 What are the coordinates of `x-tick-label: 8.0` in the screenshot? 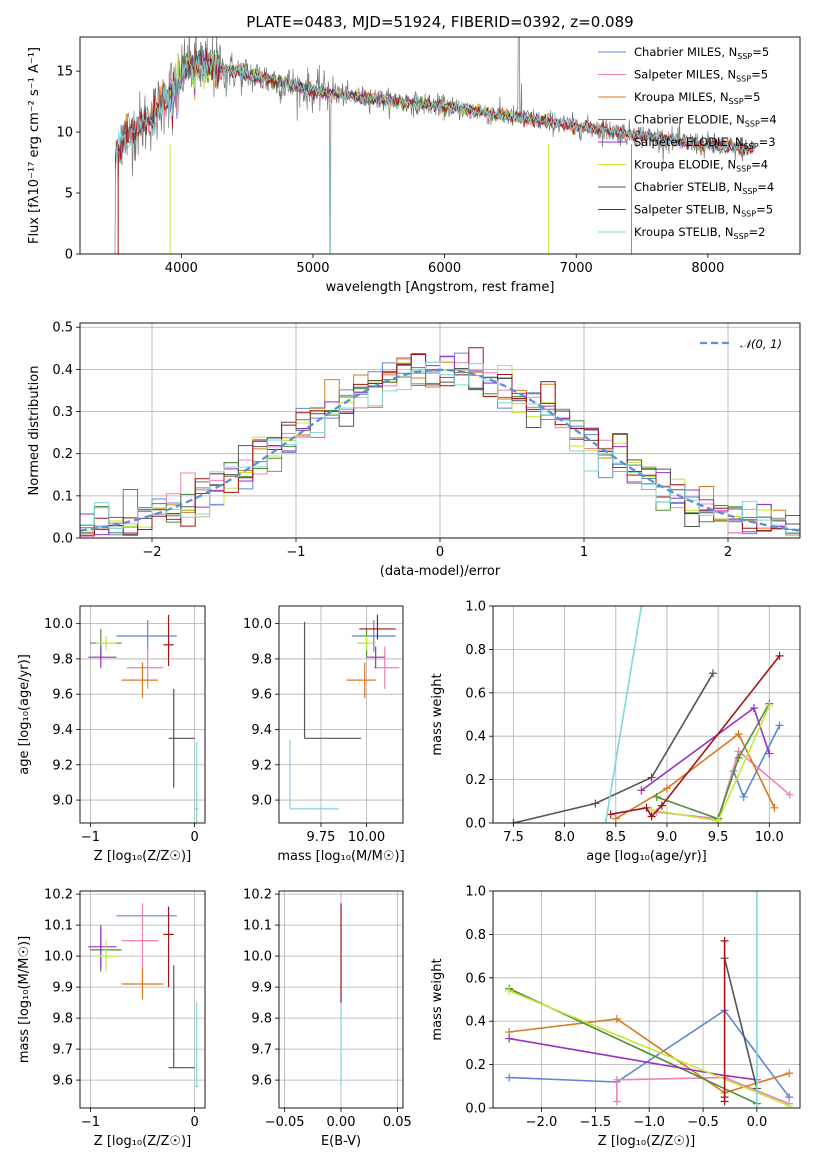 It's located at (564, 837).